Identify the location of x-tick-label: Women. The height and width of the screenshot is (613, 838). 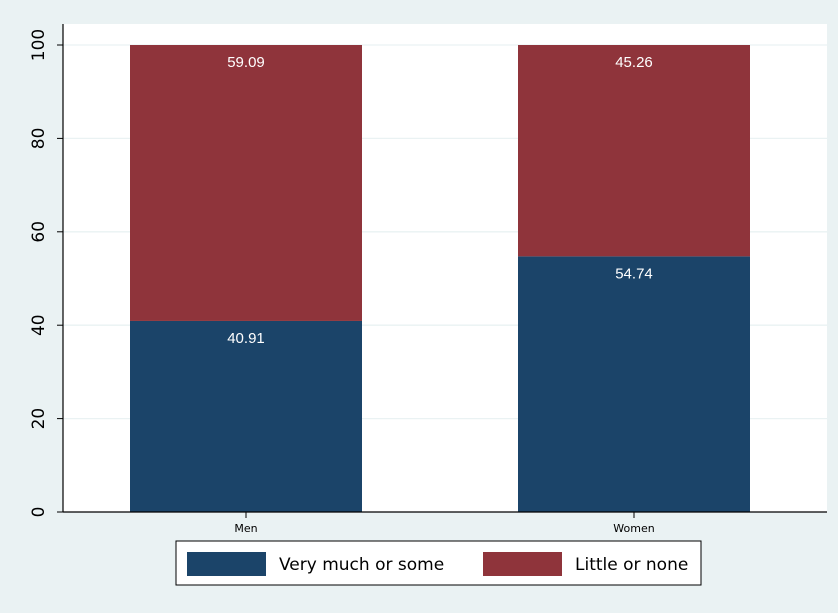
(633, 528).